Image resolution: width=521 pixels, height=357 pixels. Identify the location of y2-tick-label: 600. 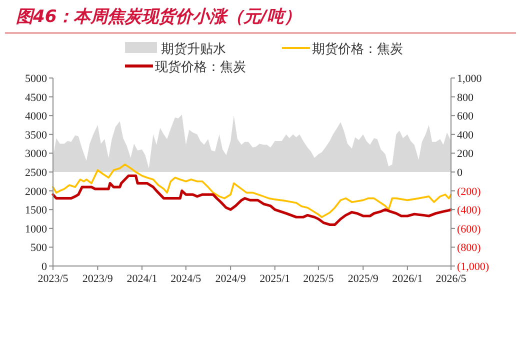
(465, 116).